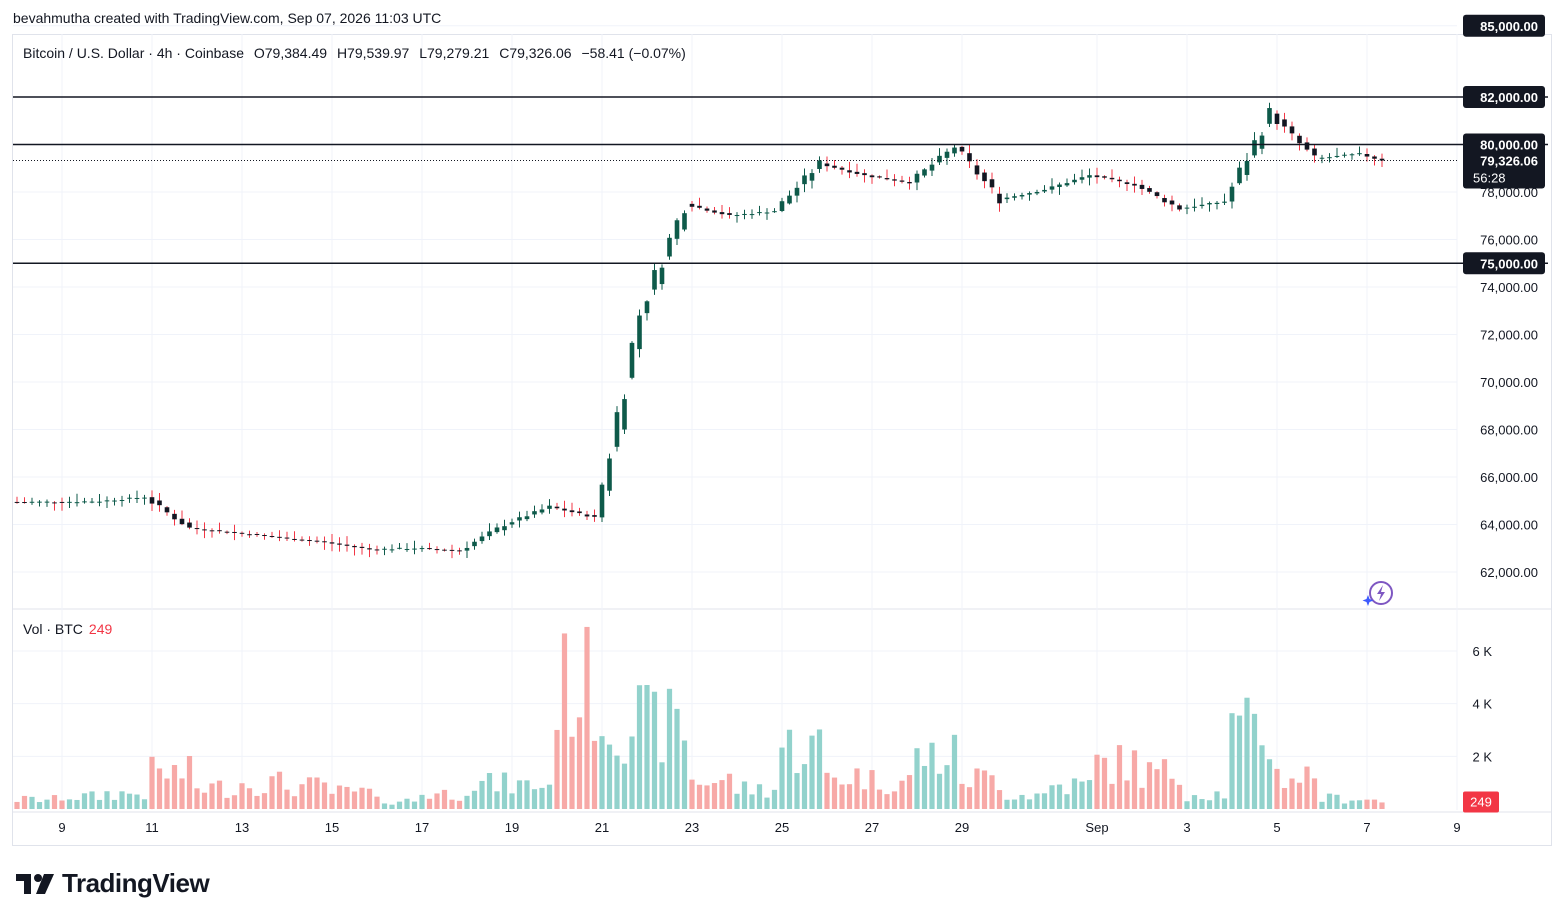  Describe the element at coordinates (53, 629) in the screenshot. I see `volume-label: Vol · BTC` at that location.